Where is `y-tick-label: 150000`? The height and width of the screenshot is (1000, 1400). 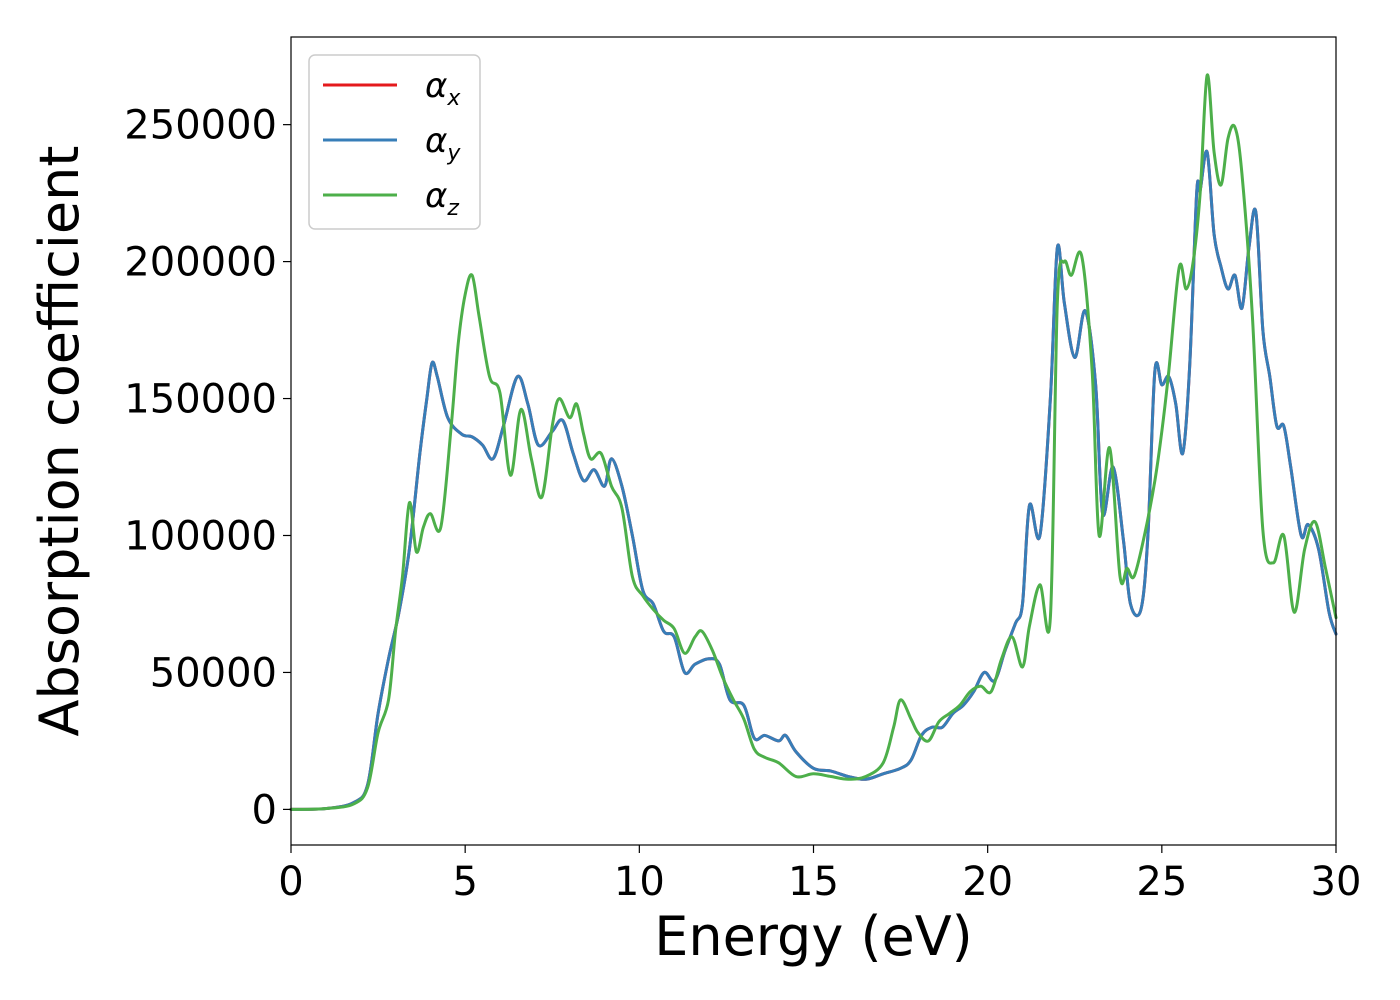 y-tick-label: 150000 is located at coordinates (200, 400).